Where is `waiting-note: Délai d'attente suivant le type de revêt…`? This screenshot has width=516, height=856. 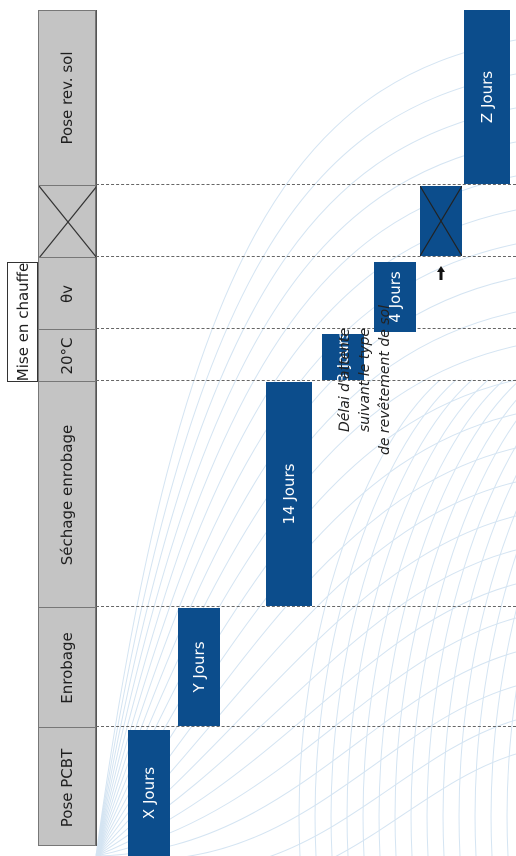 waiting-note: Délai d'attente suivant le type de revêt… is located at coordinates (370, 380).